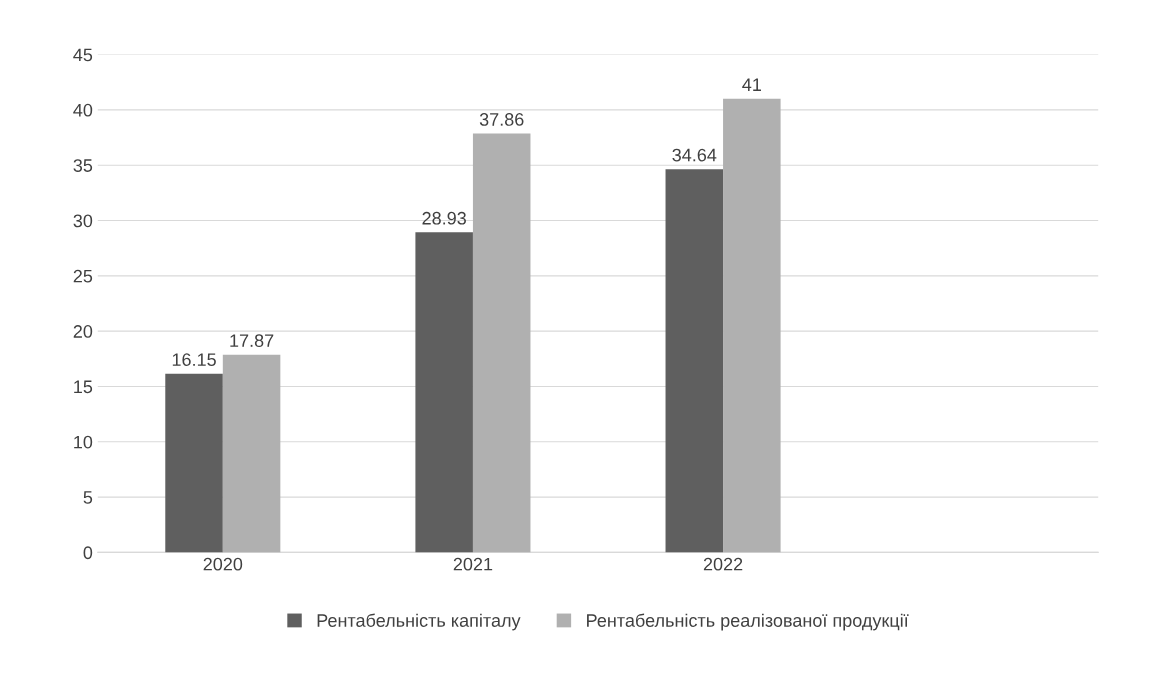  What do you see at coordinates (748, 622) in the screenshot?
I see `legend-label: Рентабельність реалізованої продукції` at bounding box center [748, 622].